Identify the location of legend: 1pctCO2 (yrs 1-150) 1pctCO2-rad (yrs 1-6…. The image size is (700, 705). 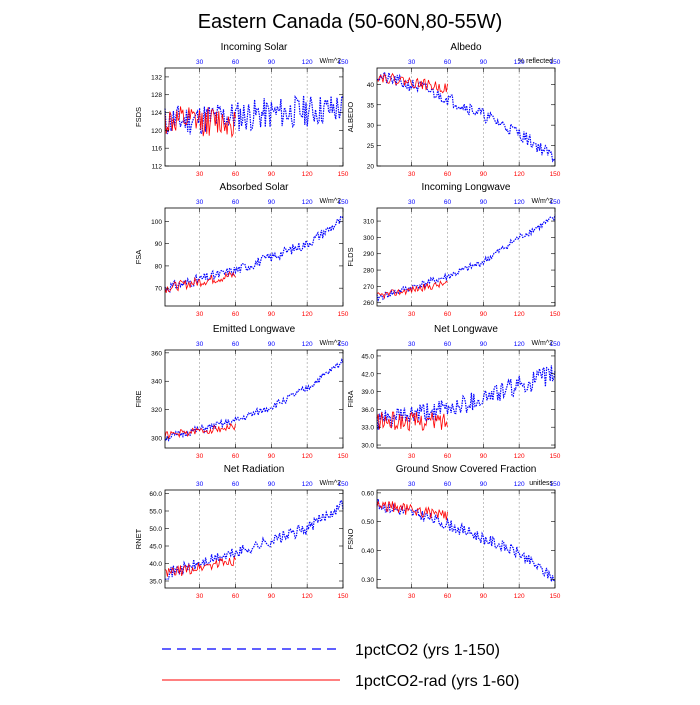
(341, 666).